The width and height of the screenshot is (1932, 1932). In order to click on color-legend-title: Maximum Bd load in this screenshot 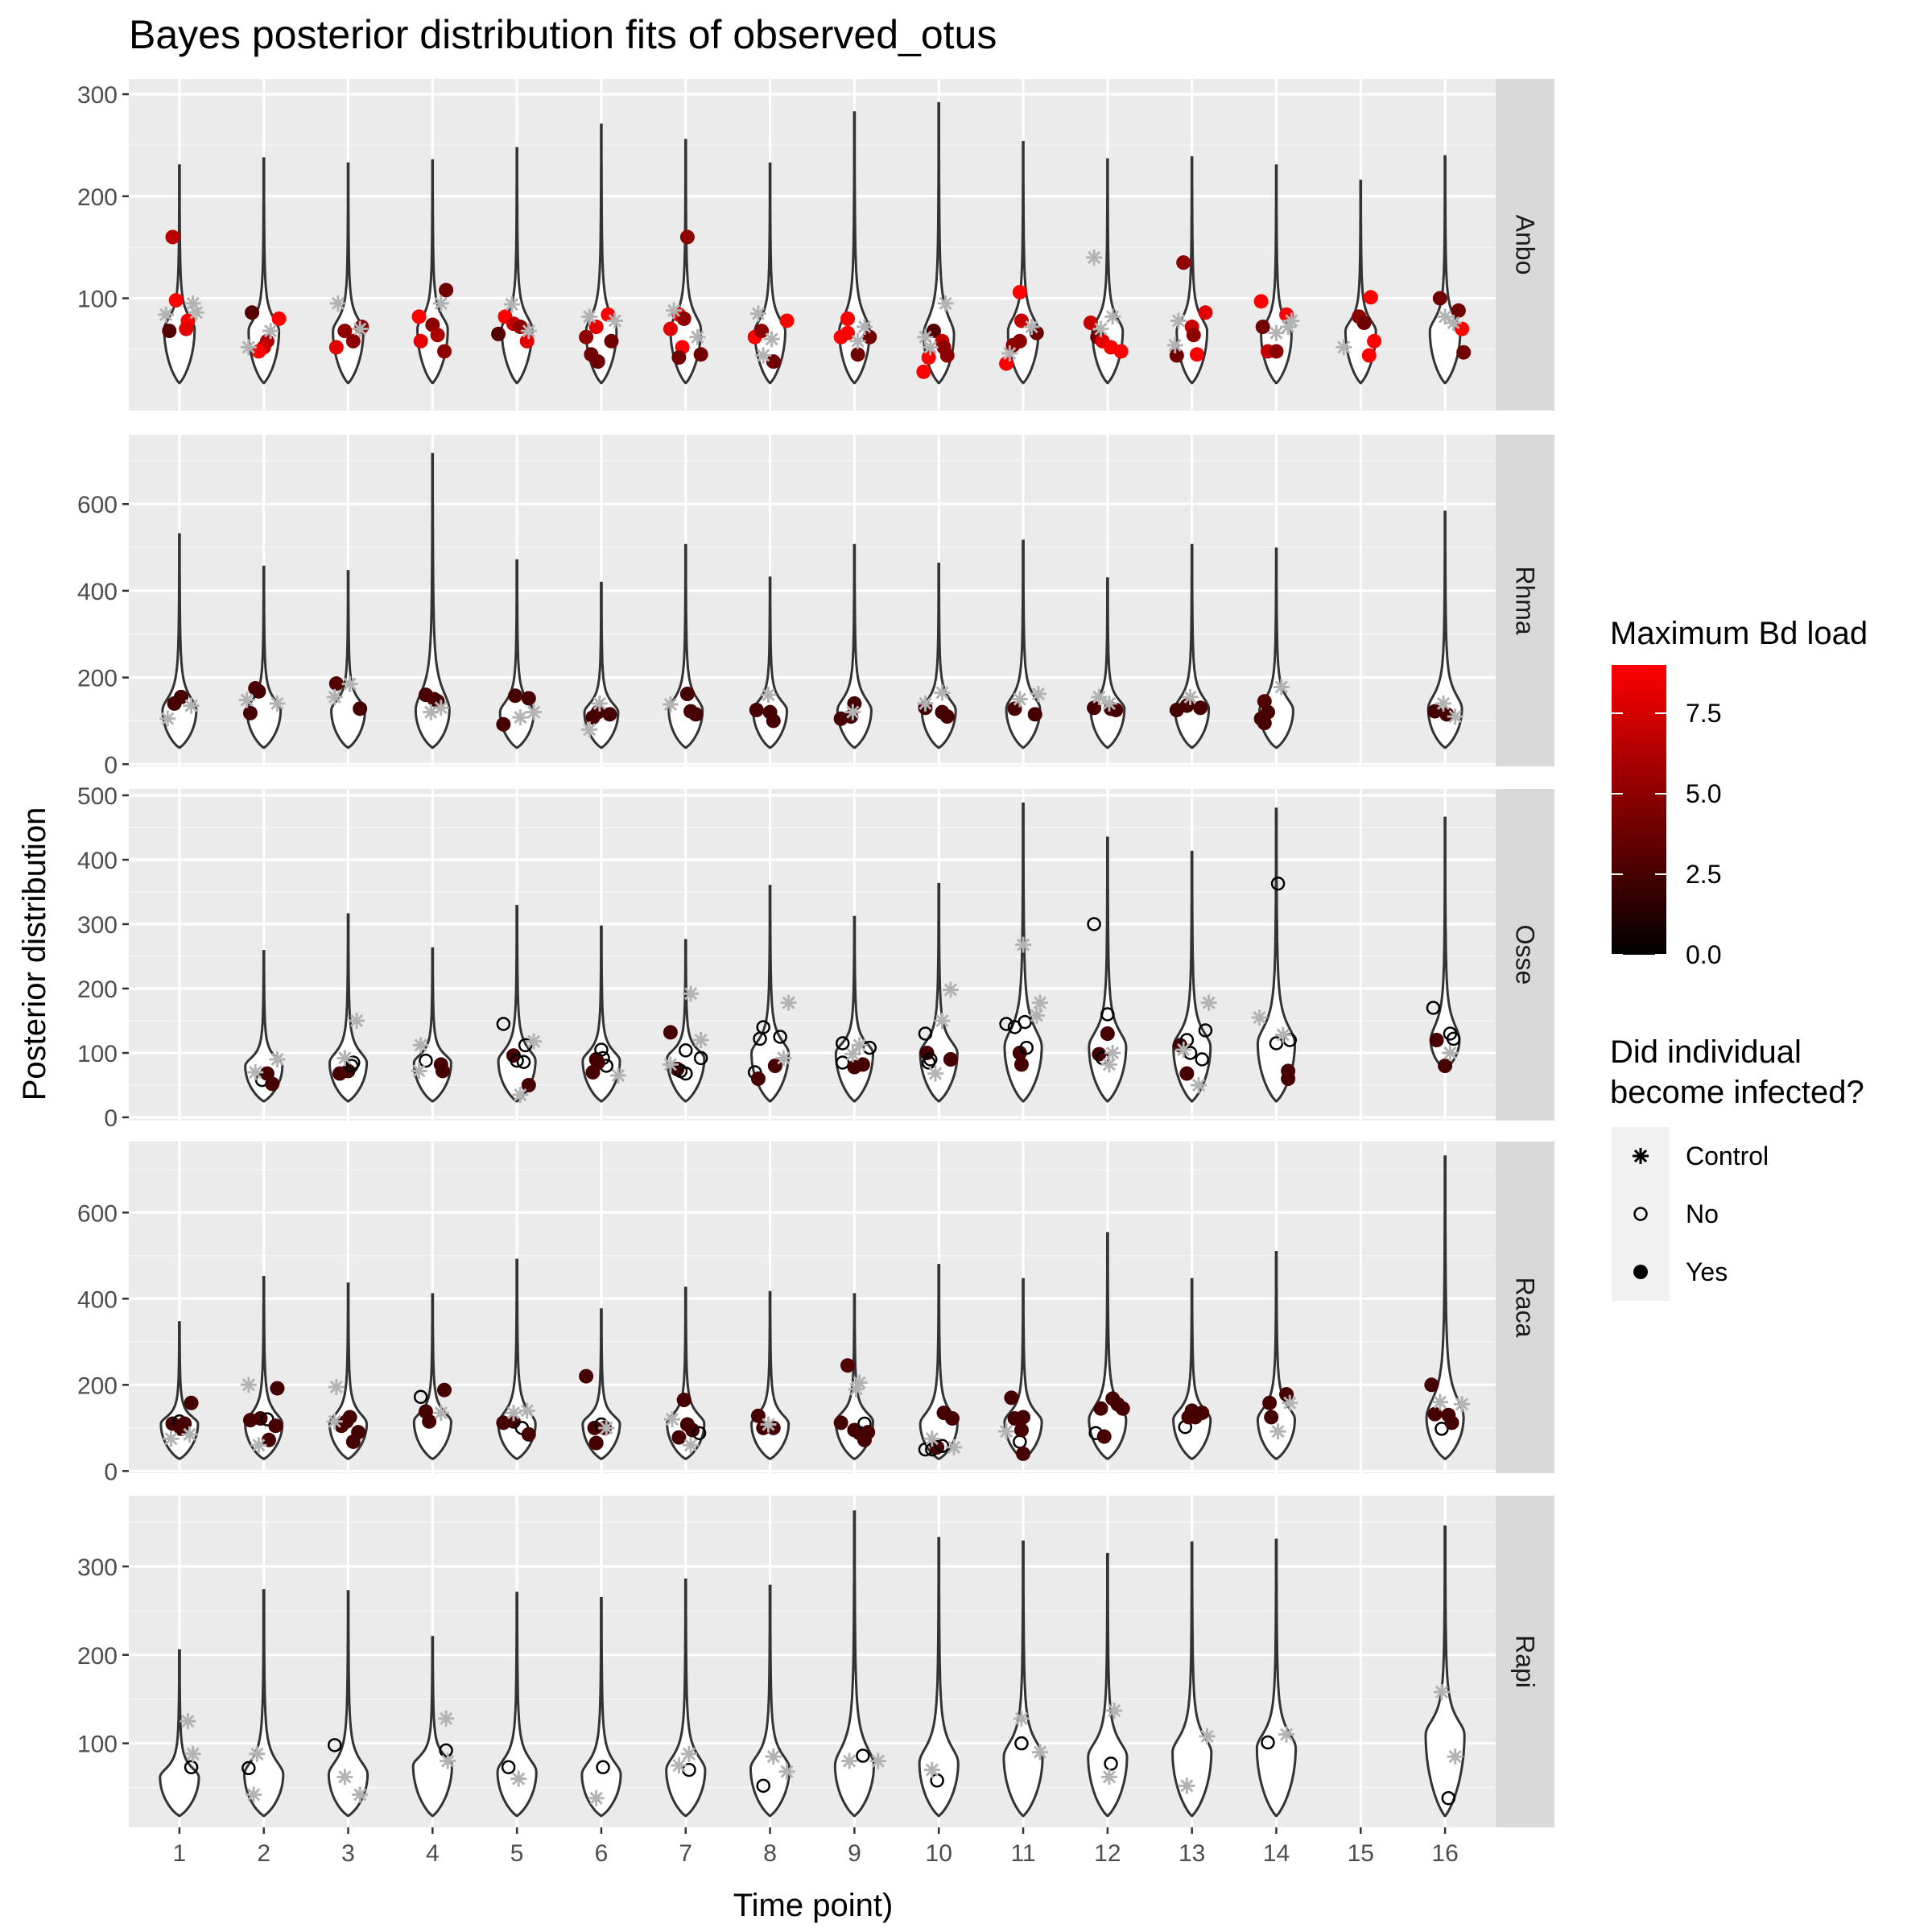, I will do `click(1739, 633)`.